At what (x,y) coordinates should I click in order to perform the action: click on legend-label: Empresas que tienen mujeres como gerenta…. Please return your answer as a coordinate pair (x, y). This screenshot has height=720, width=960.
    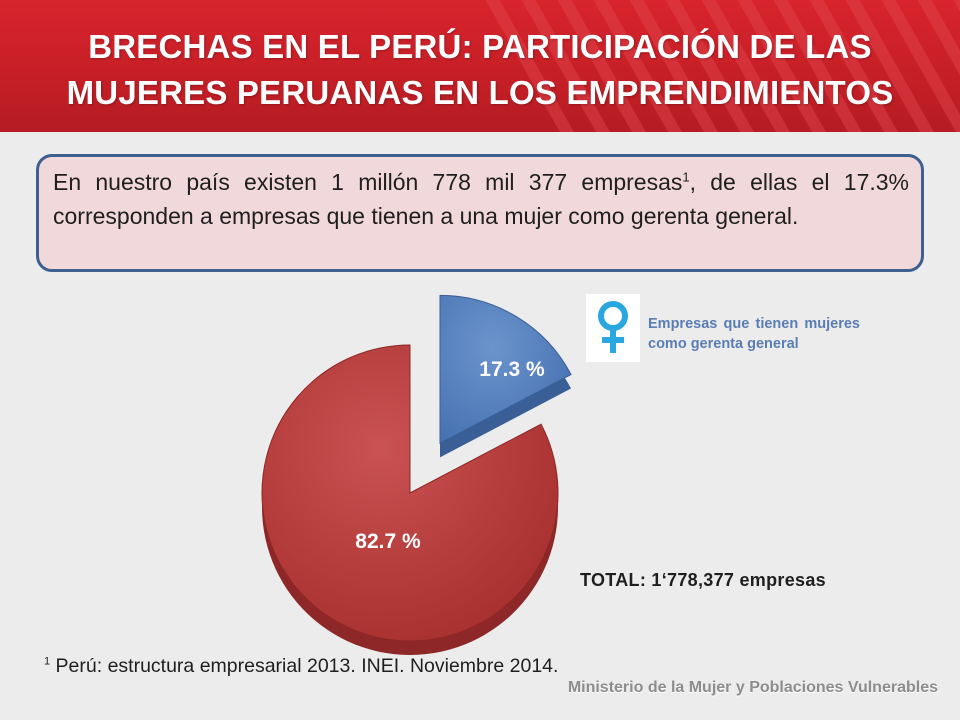
    Looking at the image, I should click on (754, 334).